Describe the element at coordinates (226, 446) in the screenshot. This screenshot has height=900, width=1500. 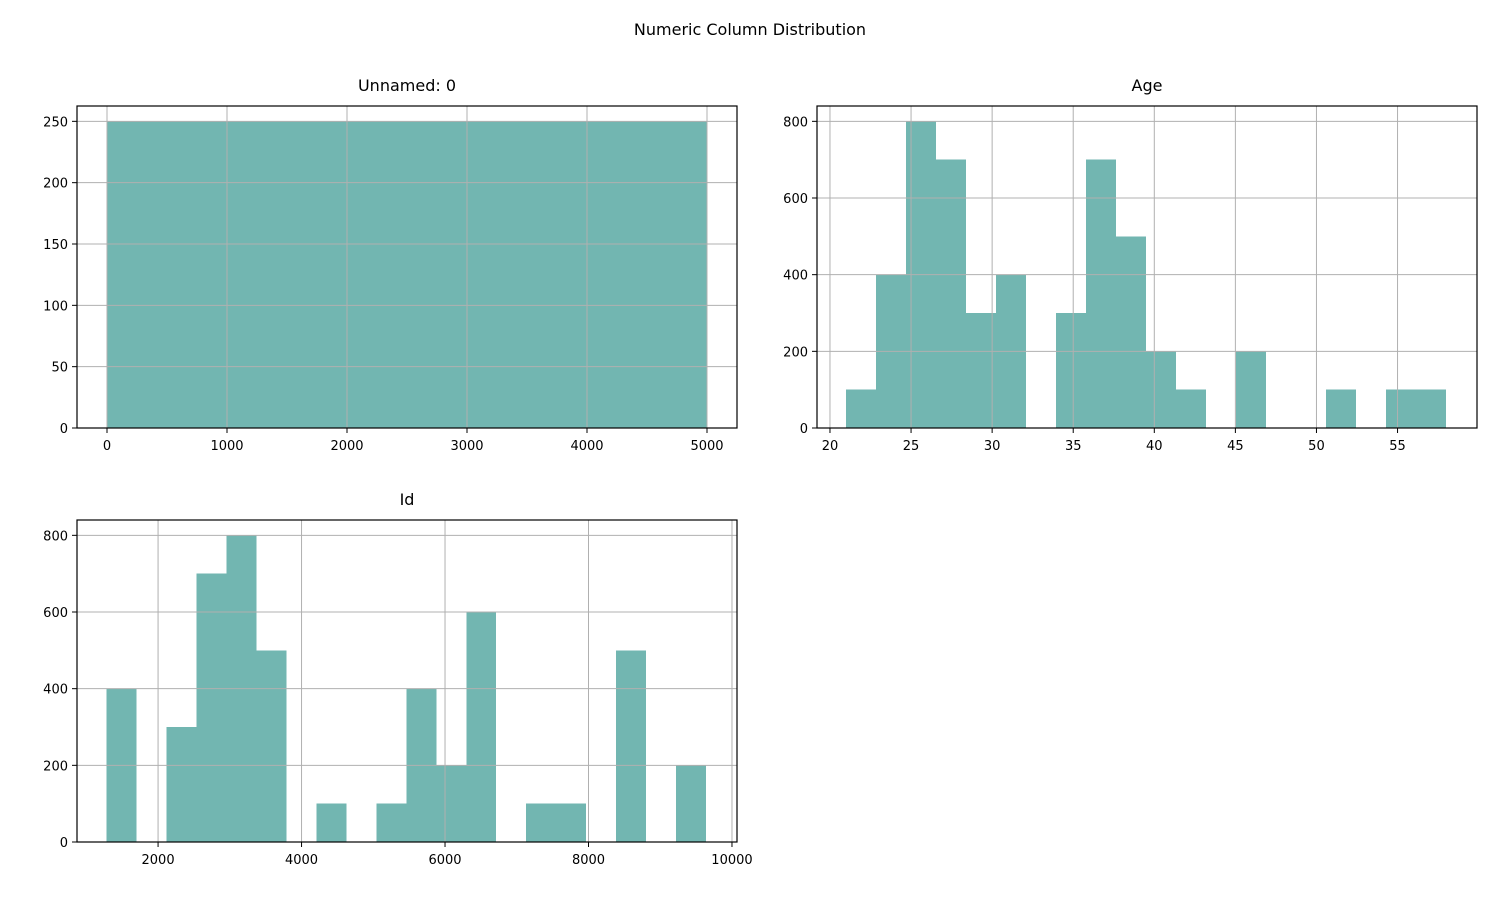
I see `x-tick-label: 1000` at that location.